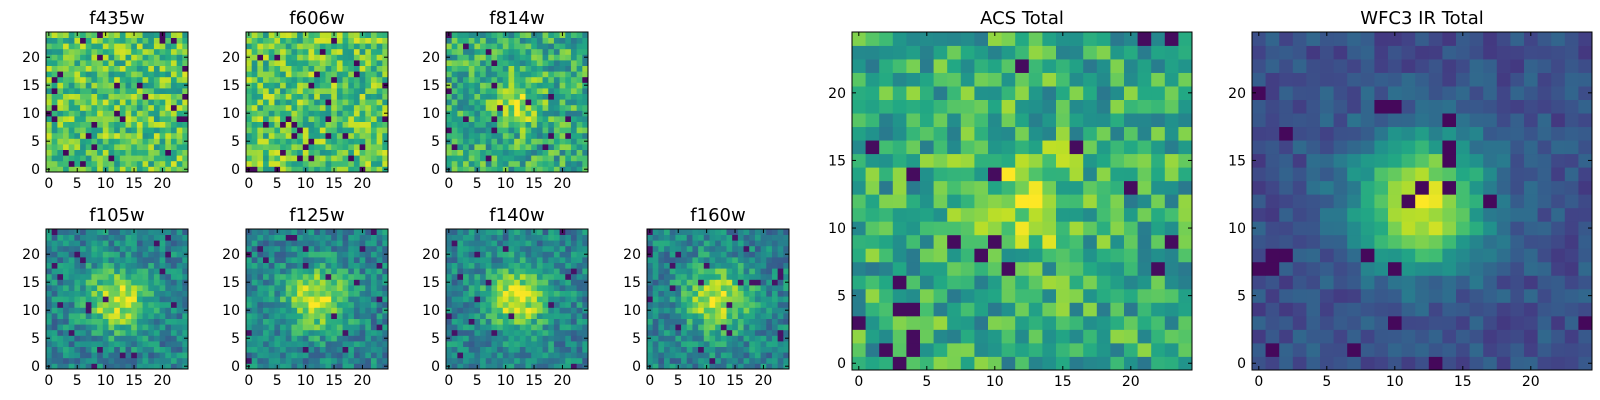 This screenshot has height=400, width=1600. I want to click on x-tick-label: 5, so click(77, 184).